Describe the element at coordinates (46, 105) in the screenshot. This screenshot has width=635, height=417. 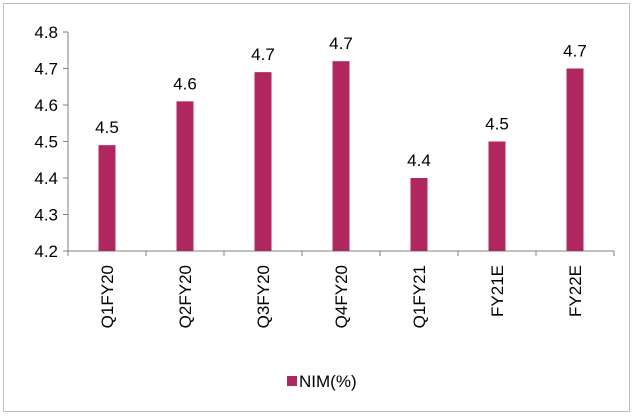
I see `y-tick-label: 4.6` at that location.